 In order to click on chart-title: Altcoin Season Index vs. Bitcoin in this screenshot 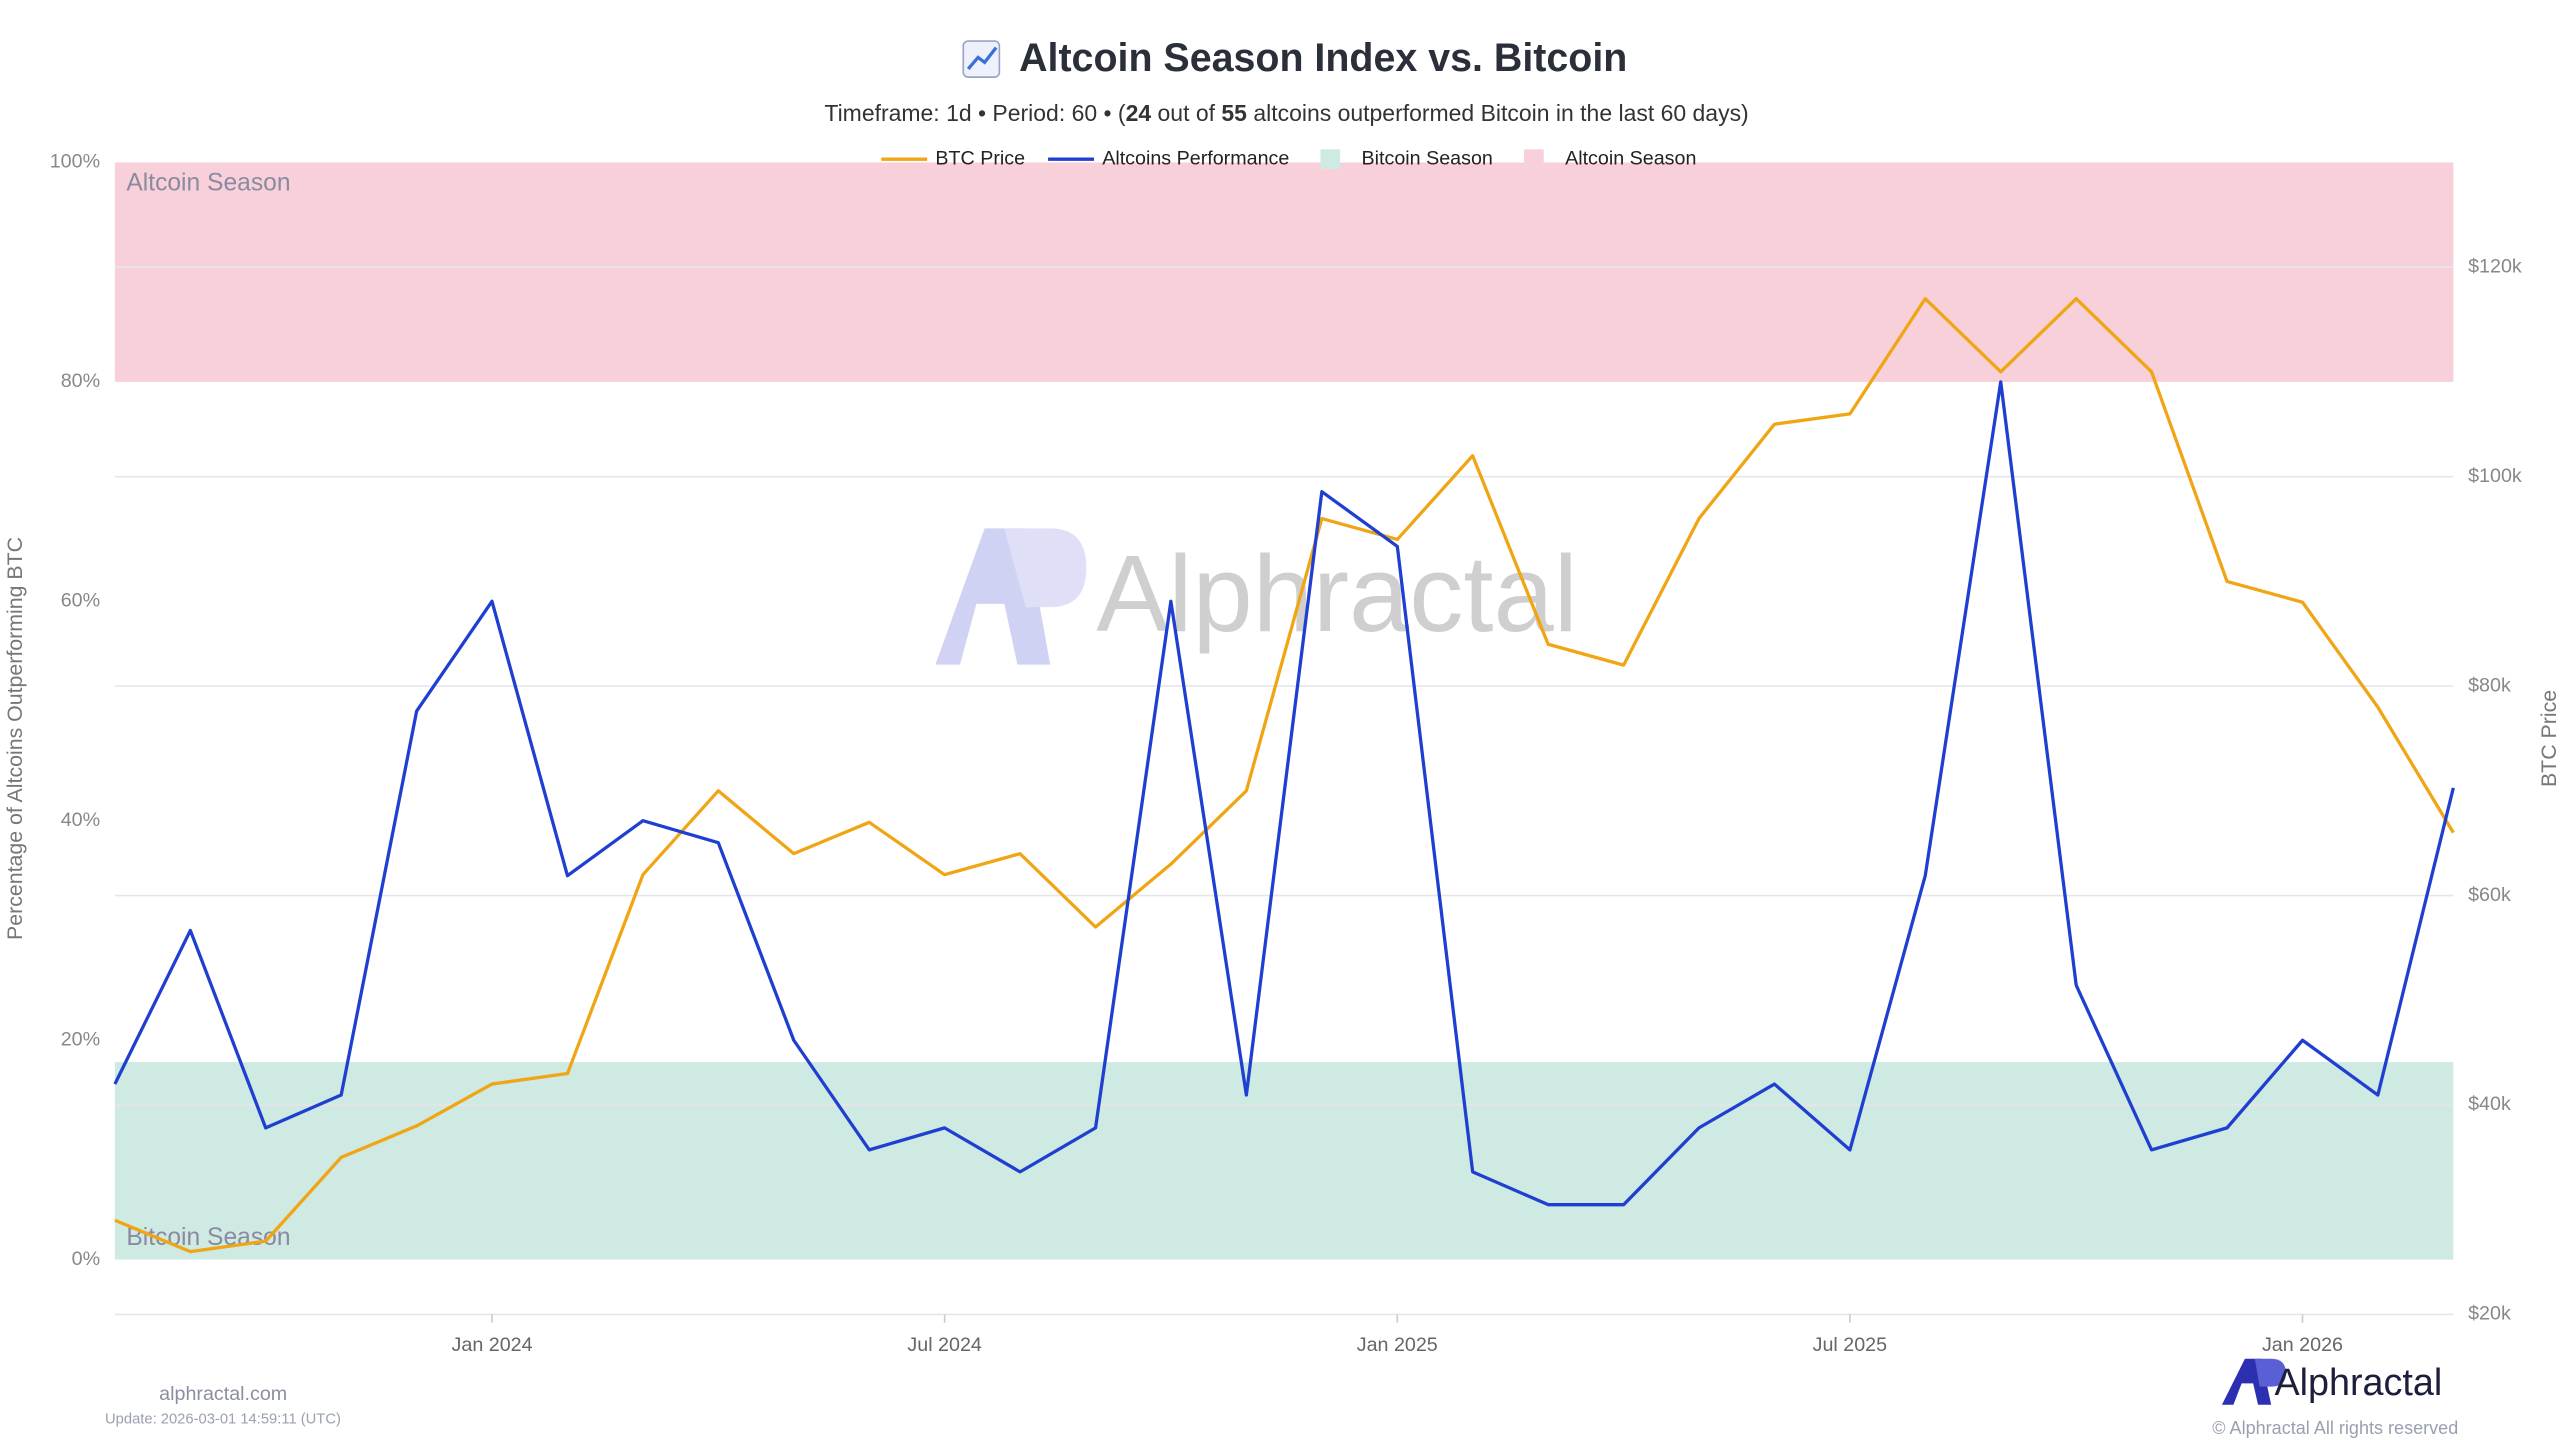, I will do `click(1323, 58)`.